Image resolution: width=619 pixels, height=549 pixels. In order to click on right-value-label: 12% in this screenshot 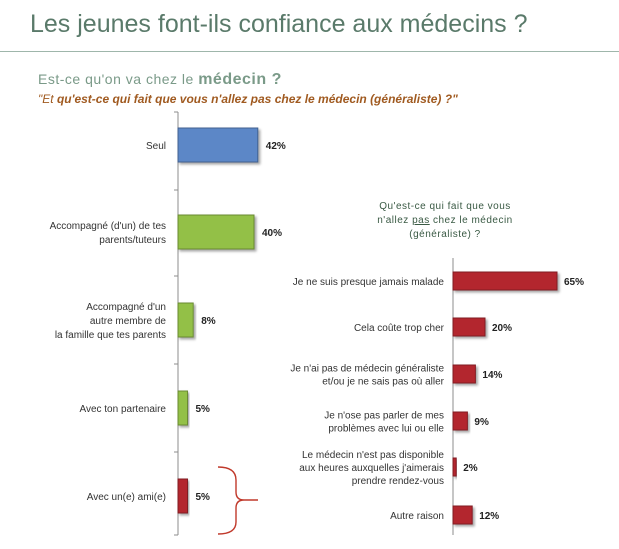, I will do `click(489, 516)`.